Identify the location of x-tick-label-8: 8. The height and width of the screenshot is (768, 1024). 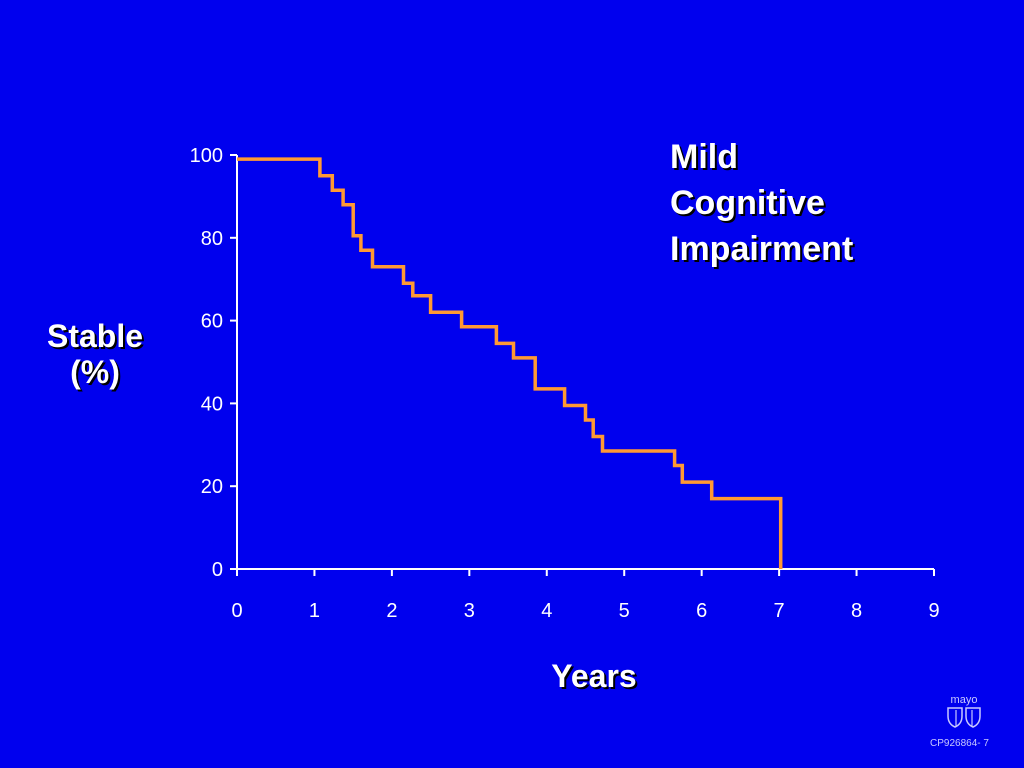
(856, 611).